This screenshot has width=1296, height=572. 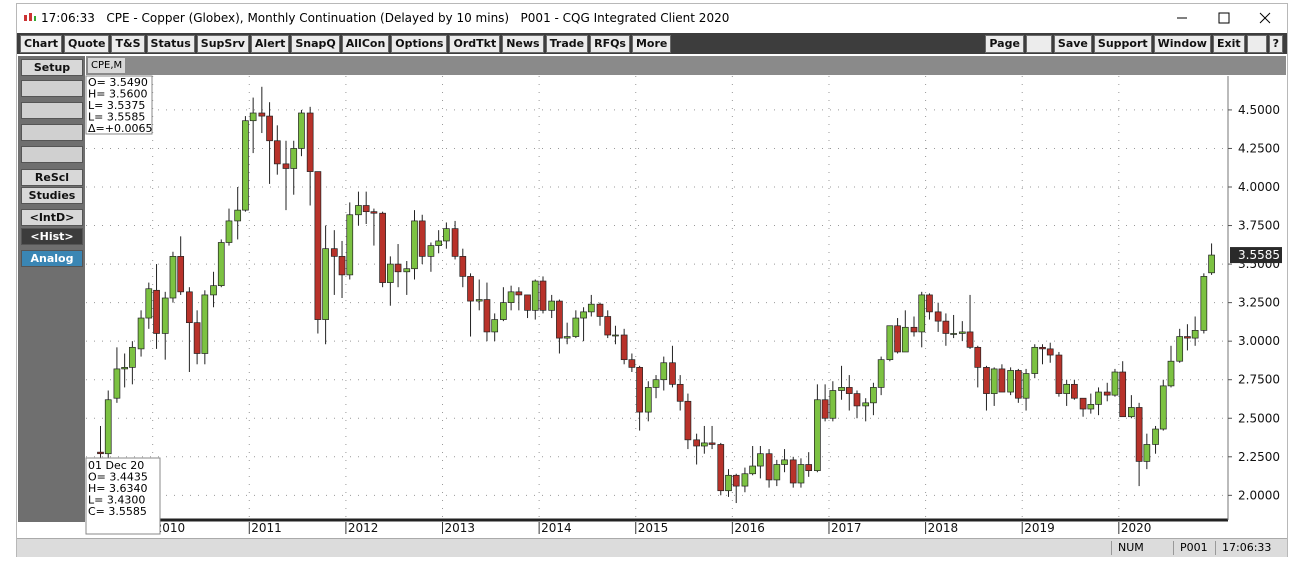 What do you see at coordinates (1072, 44) in the screenshot?
I see `toolbar-button: Save` at bounding box center [1072, 44].